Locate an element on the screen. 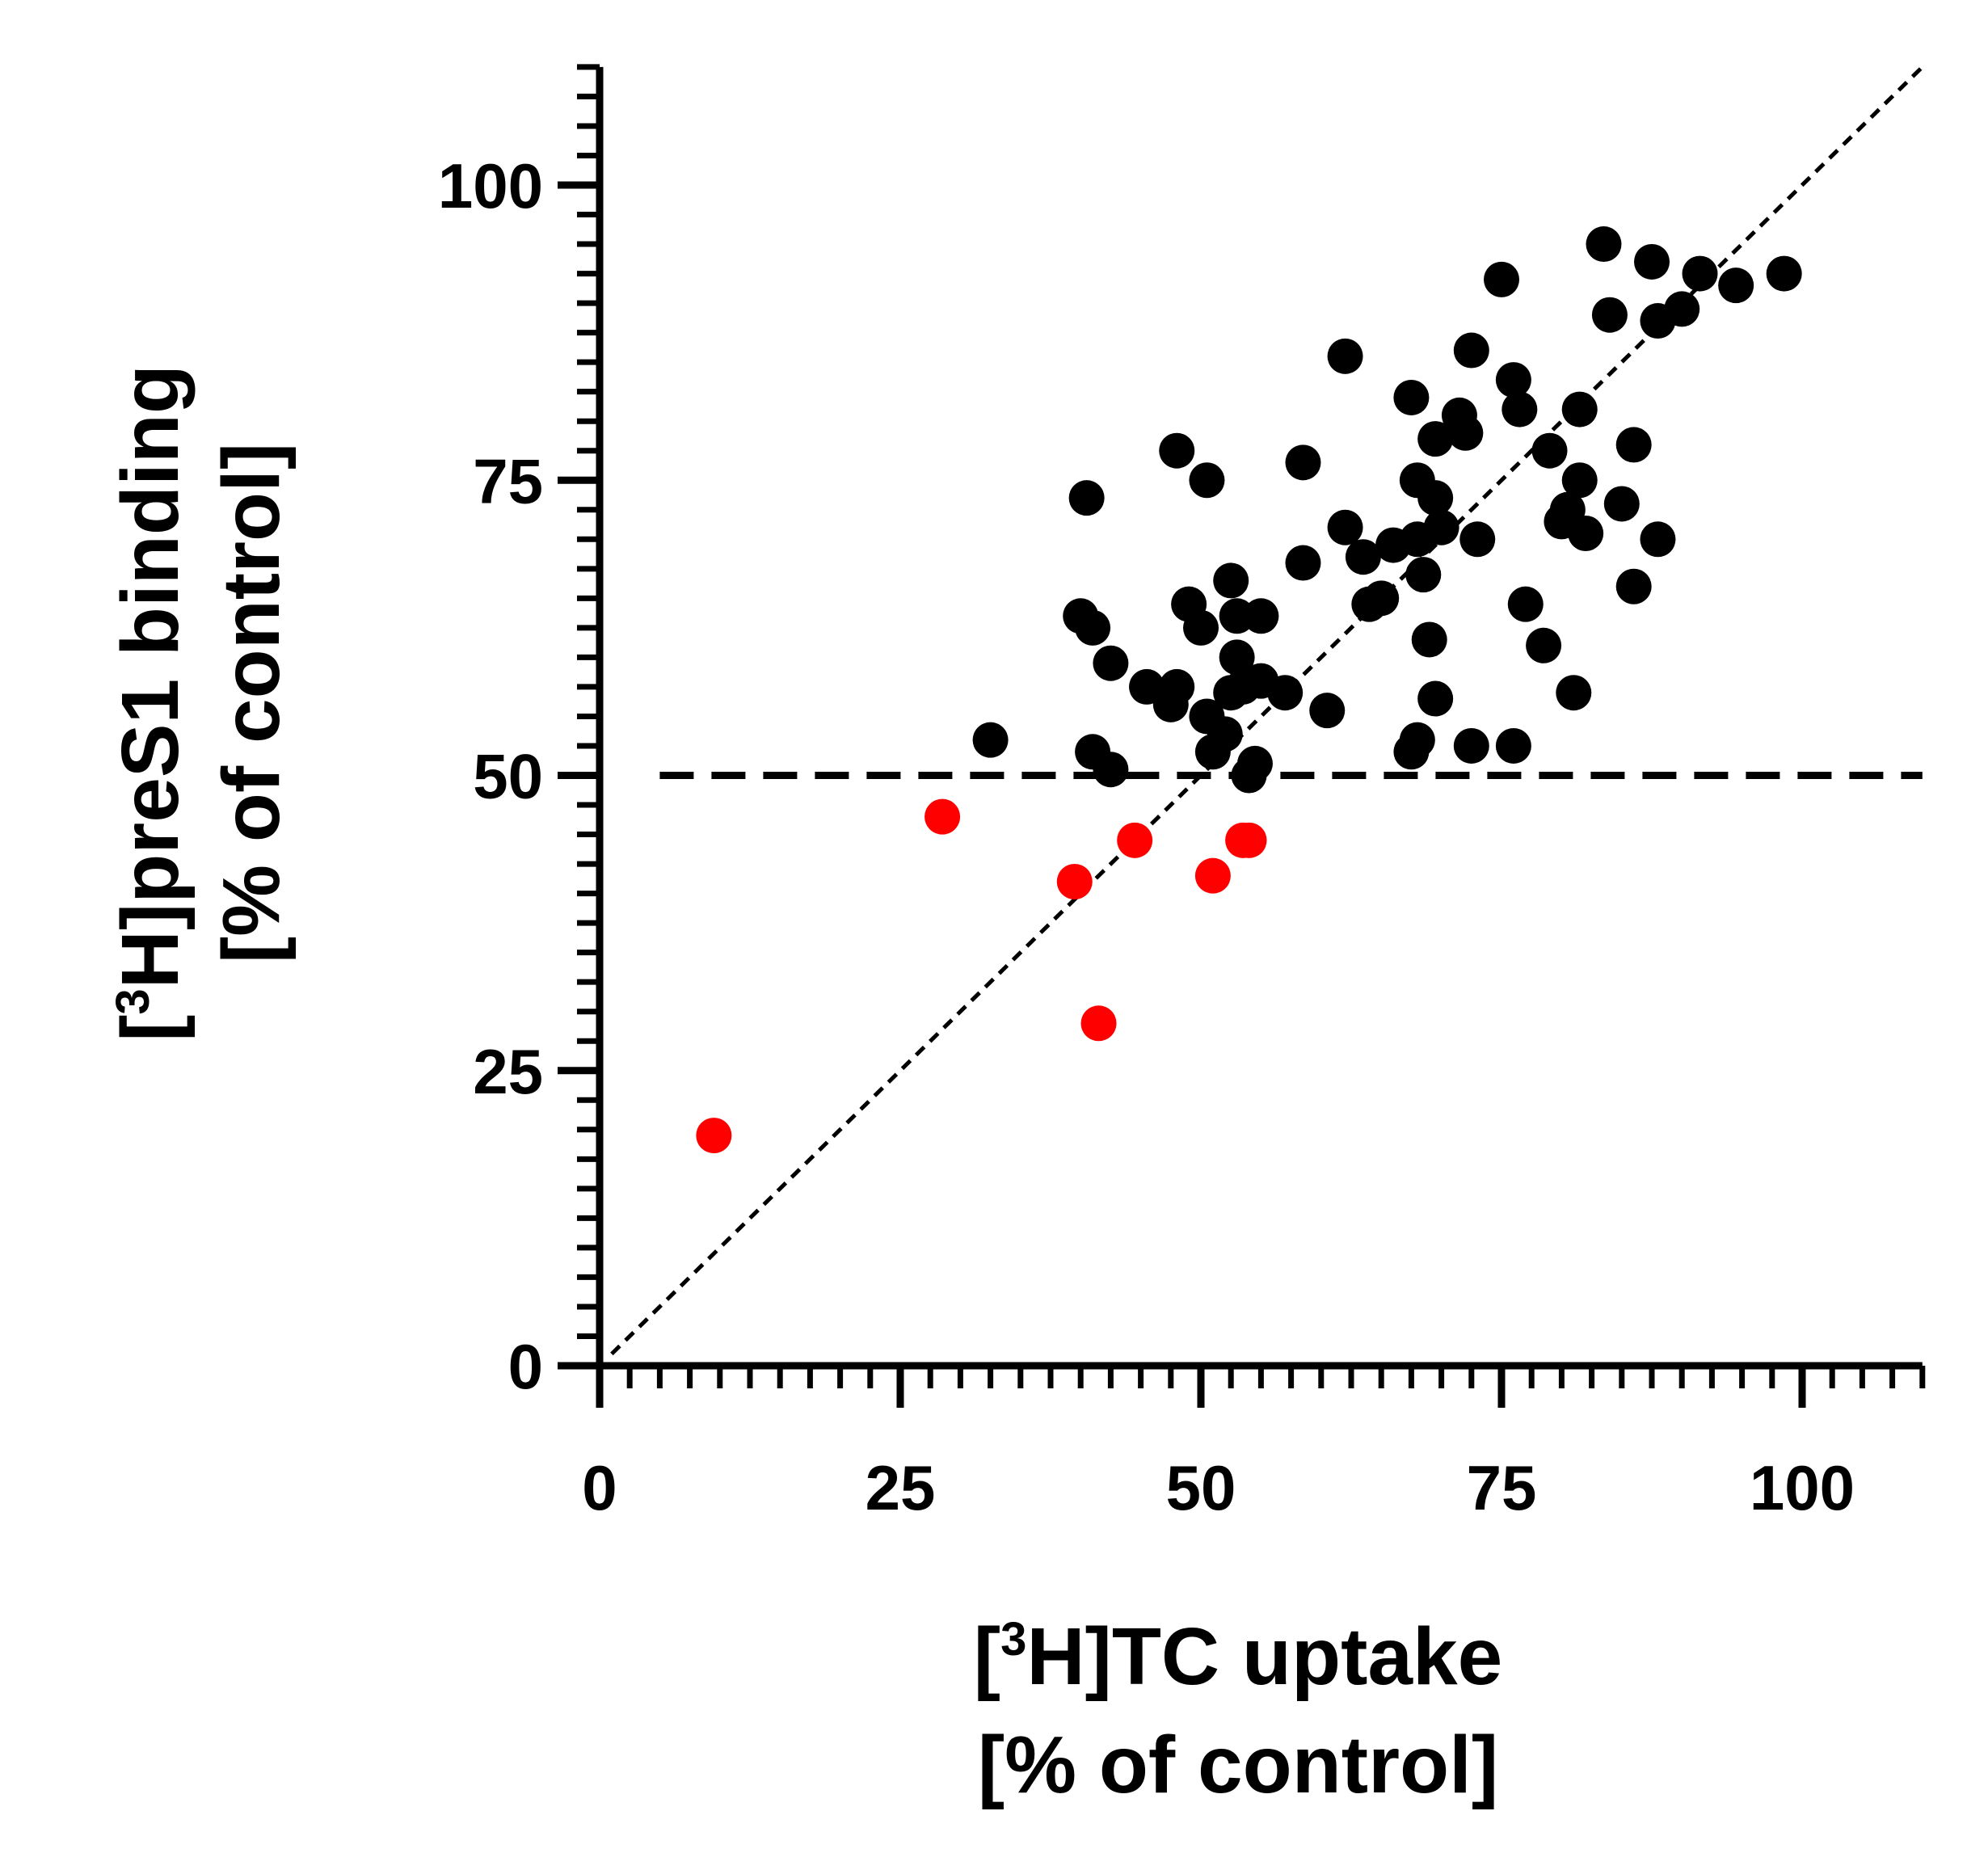 The width and height of the screenshot is (1988, 1870). y-tick-label: 25 is located at coordinates (508, 1071).